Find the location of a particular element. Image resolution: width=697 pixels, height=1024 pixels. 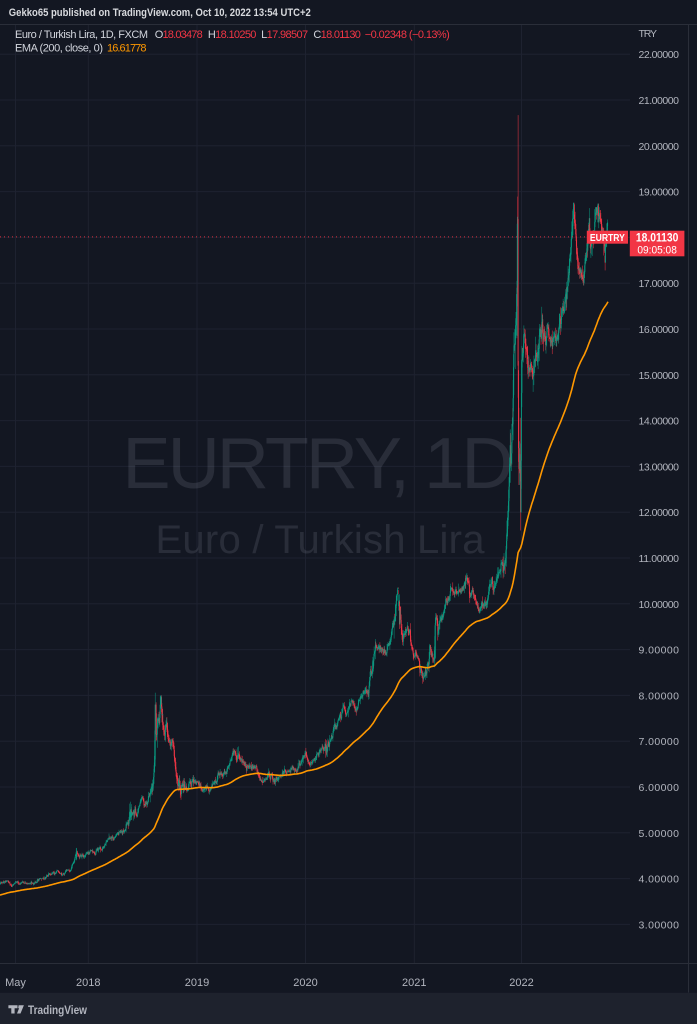

svg-text: 21.00000 is located at coordinates (659, 101).